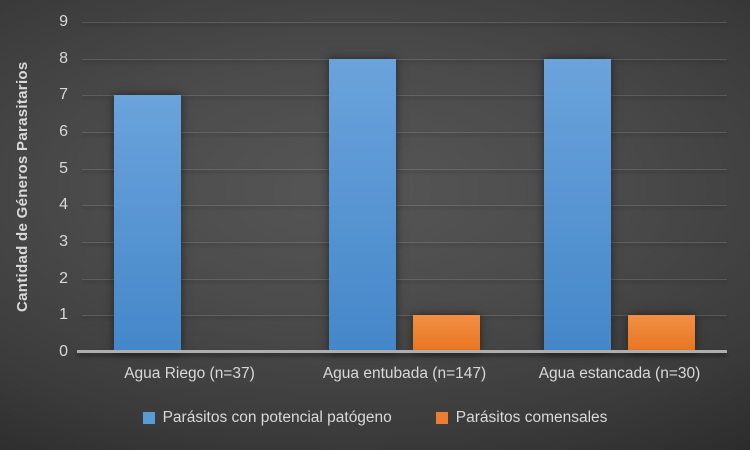 Image resolution: width=750 pixels, height=450 pixels. What do you see at coordinates (22, 187) in the screenshot?
I see `y-axis-title: Cantidad de Géneros Parasitarios` at bounding box center [22, 187].